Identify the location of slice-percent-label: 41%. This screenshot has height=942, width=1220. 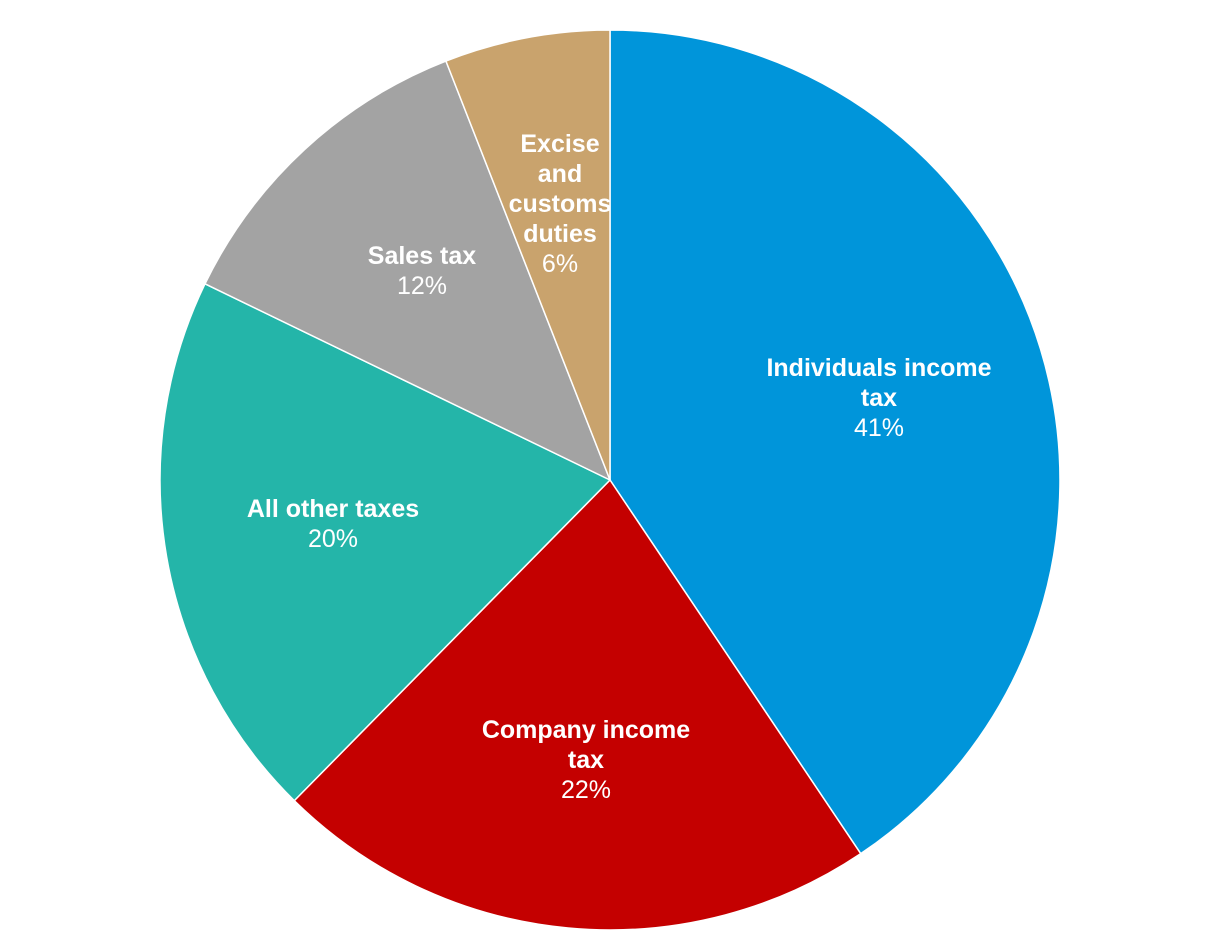
(879, 428).